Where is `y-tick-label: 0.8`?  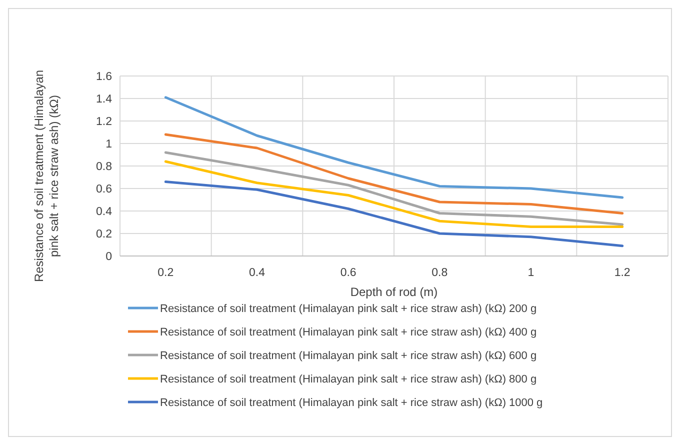
y-tick-label: 0.8 is located at coordinates (104, 167).